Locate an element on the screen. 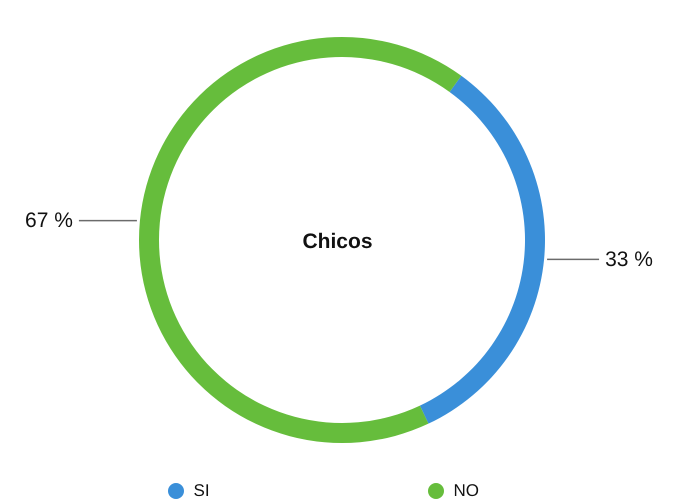  legend-label: NO is located at coordinates (466, 491).